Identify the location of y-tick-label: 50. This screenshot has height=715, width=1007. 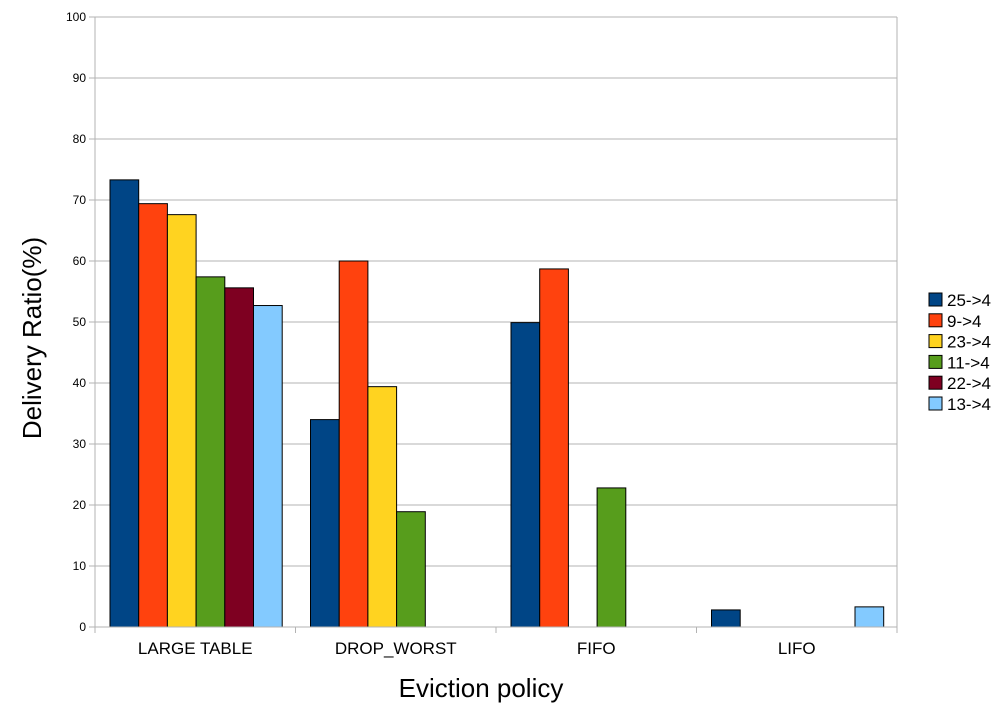
(80, 322).